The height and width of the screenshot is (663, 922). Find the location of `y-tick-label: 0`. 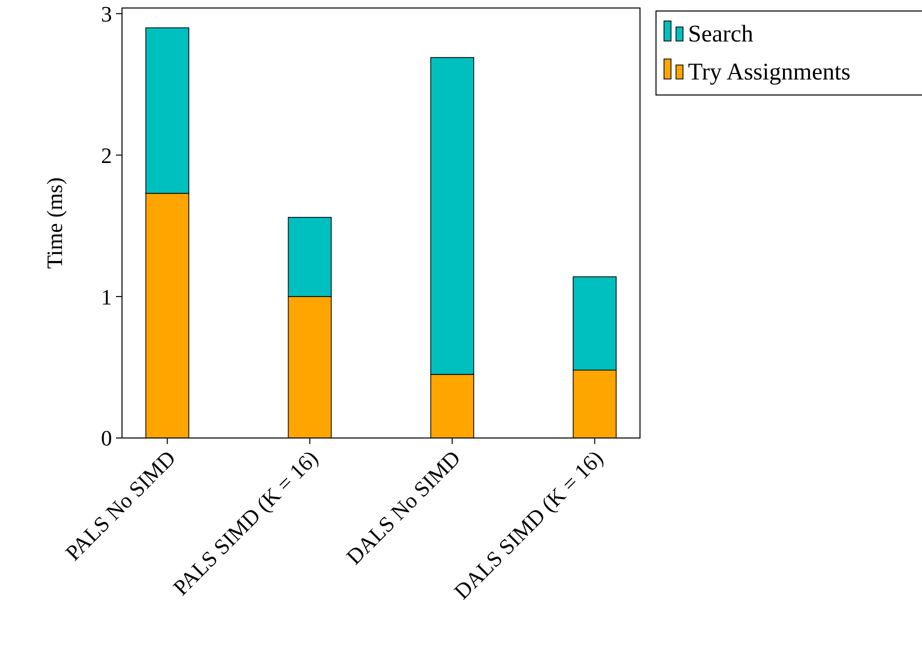

y-tick-label: 0 is located at coordinates (106, 438).